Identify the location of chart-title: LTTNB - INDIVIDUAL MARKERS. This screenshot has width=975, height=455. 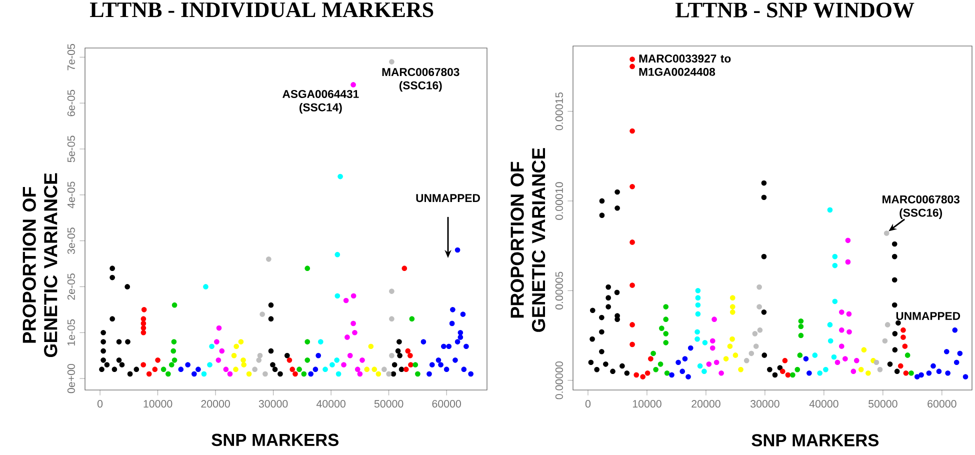
(262, 10).